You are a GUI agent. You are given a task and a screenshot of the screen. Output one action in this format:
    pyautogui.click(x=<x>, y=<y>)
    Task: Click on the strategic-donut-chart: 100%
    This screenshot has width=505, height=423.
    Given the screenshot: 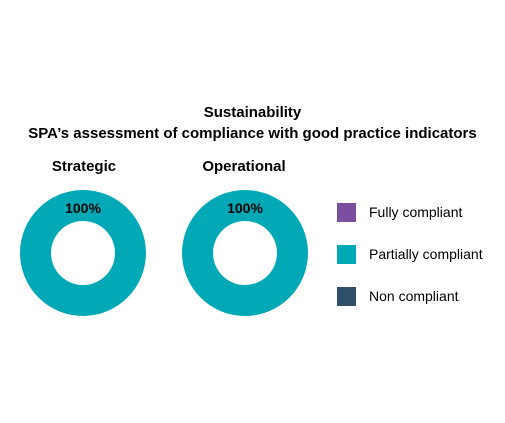 What is the action you would take?
    pyautogui.click(x=83, y=253)
    